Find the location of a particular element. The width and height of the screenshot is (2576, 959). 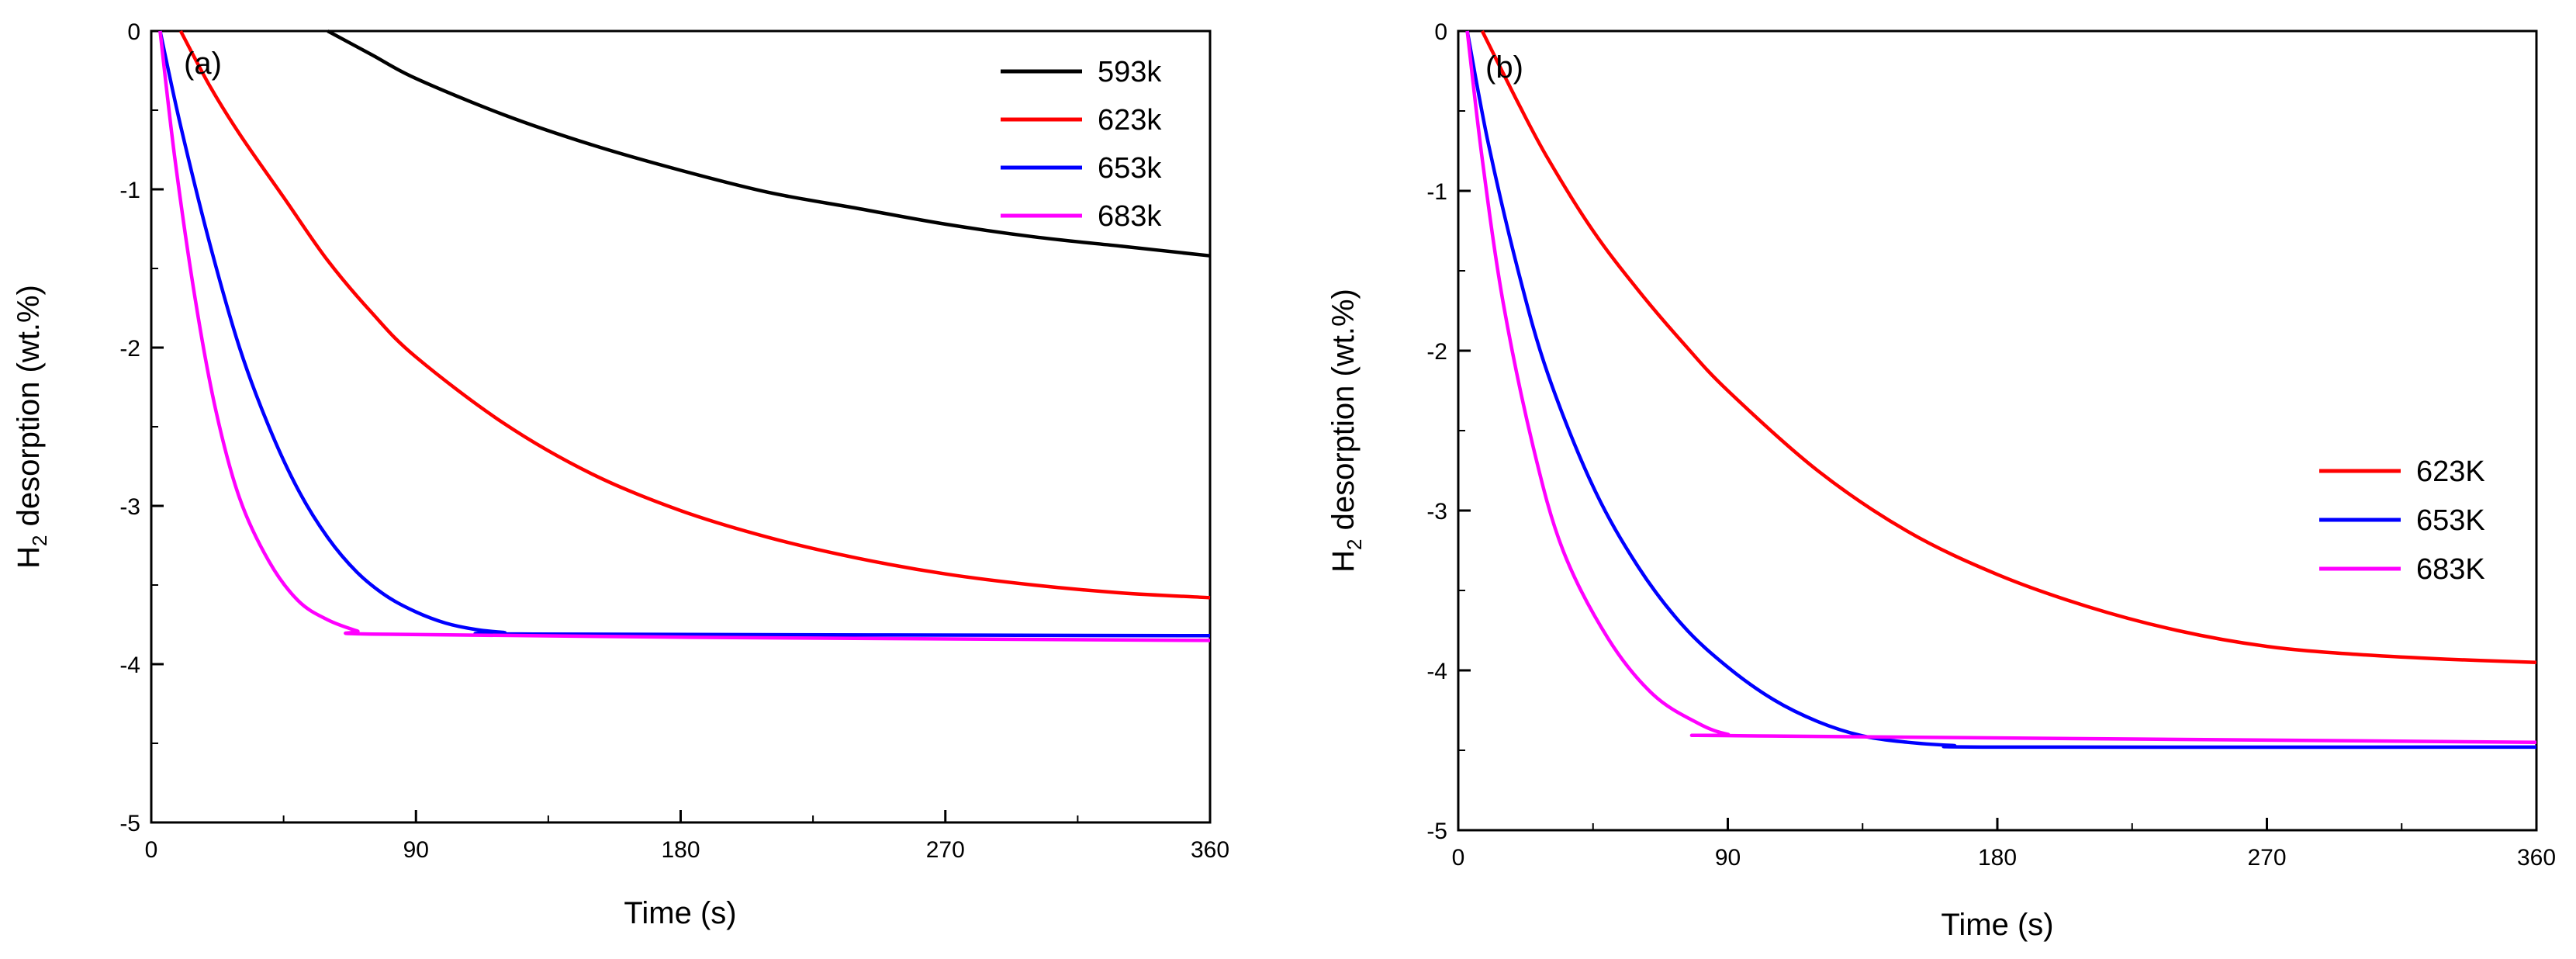

legend-label-683K: 683K is located at coordinates (2450, 569).